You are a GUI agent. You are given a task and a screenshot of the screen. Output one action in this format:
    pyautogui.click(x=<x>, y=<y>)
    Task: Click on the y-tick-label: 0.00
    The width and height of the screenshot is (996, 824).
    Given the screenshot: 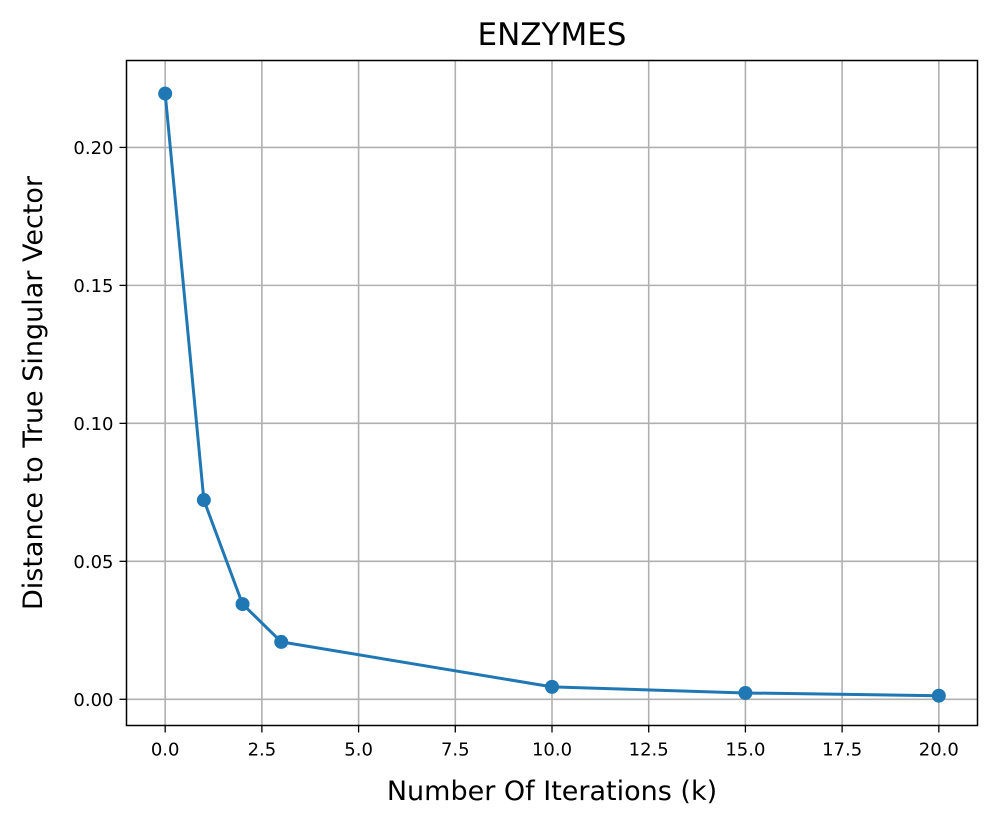 What is the action you would take?
    pyautogui.click(x=93, y=700)
    